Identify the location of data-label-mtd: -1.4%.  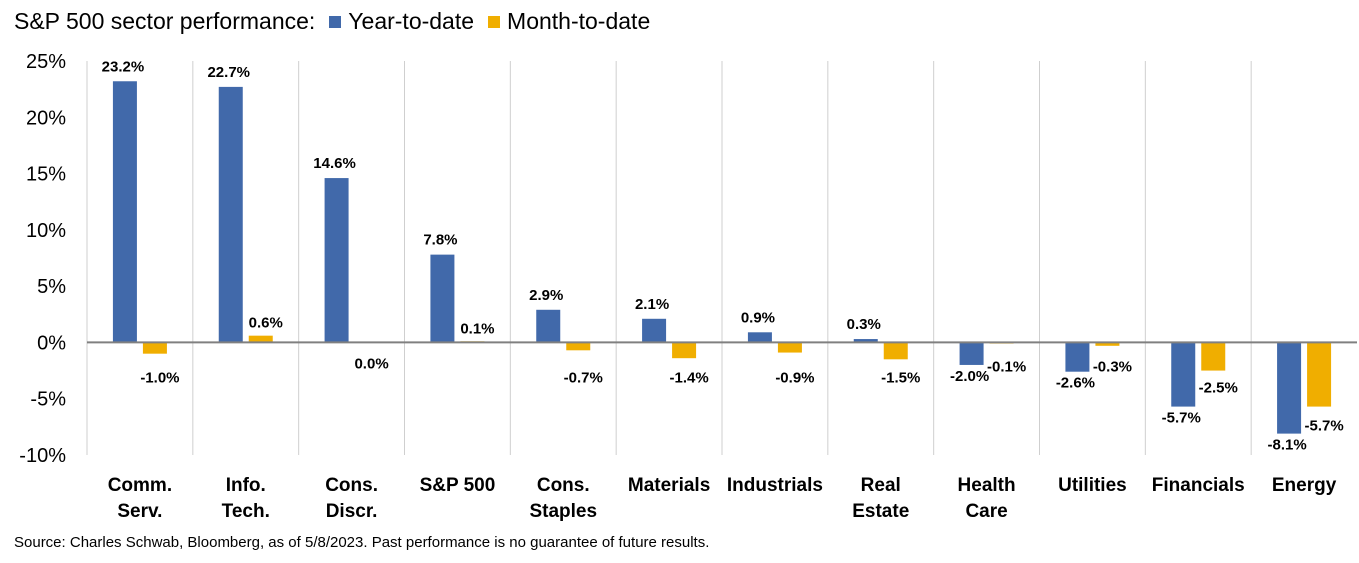
(688, 377).